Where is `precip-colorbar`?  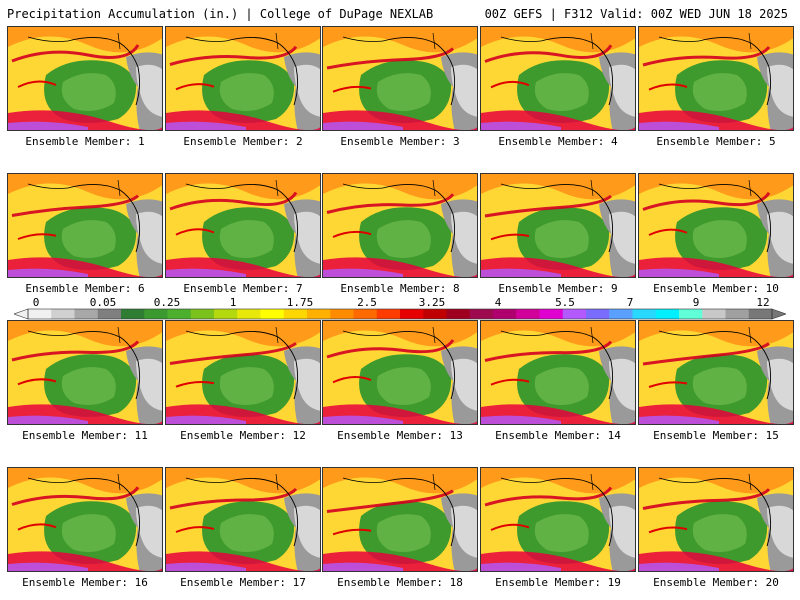
precip-colorbar is located at coordinates (400, 314).